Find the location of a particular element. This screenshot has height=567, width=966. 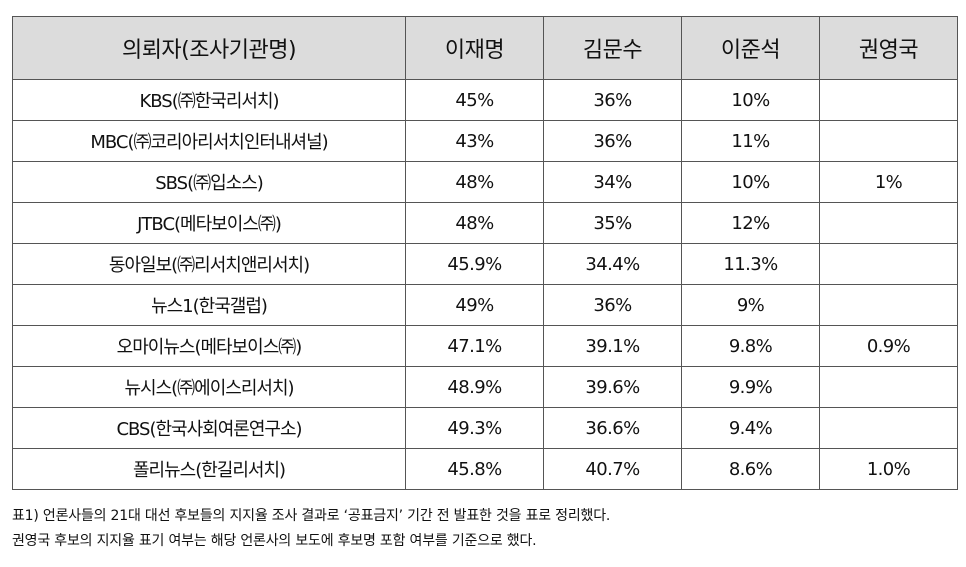

pollster-cell: 뉴스1(한국갤럽) is located at coordinates (209, 305).